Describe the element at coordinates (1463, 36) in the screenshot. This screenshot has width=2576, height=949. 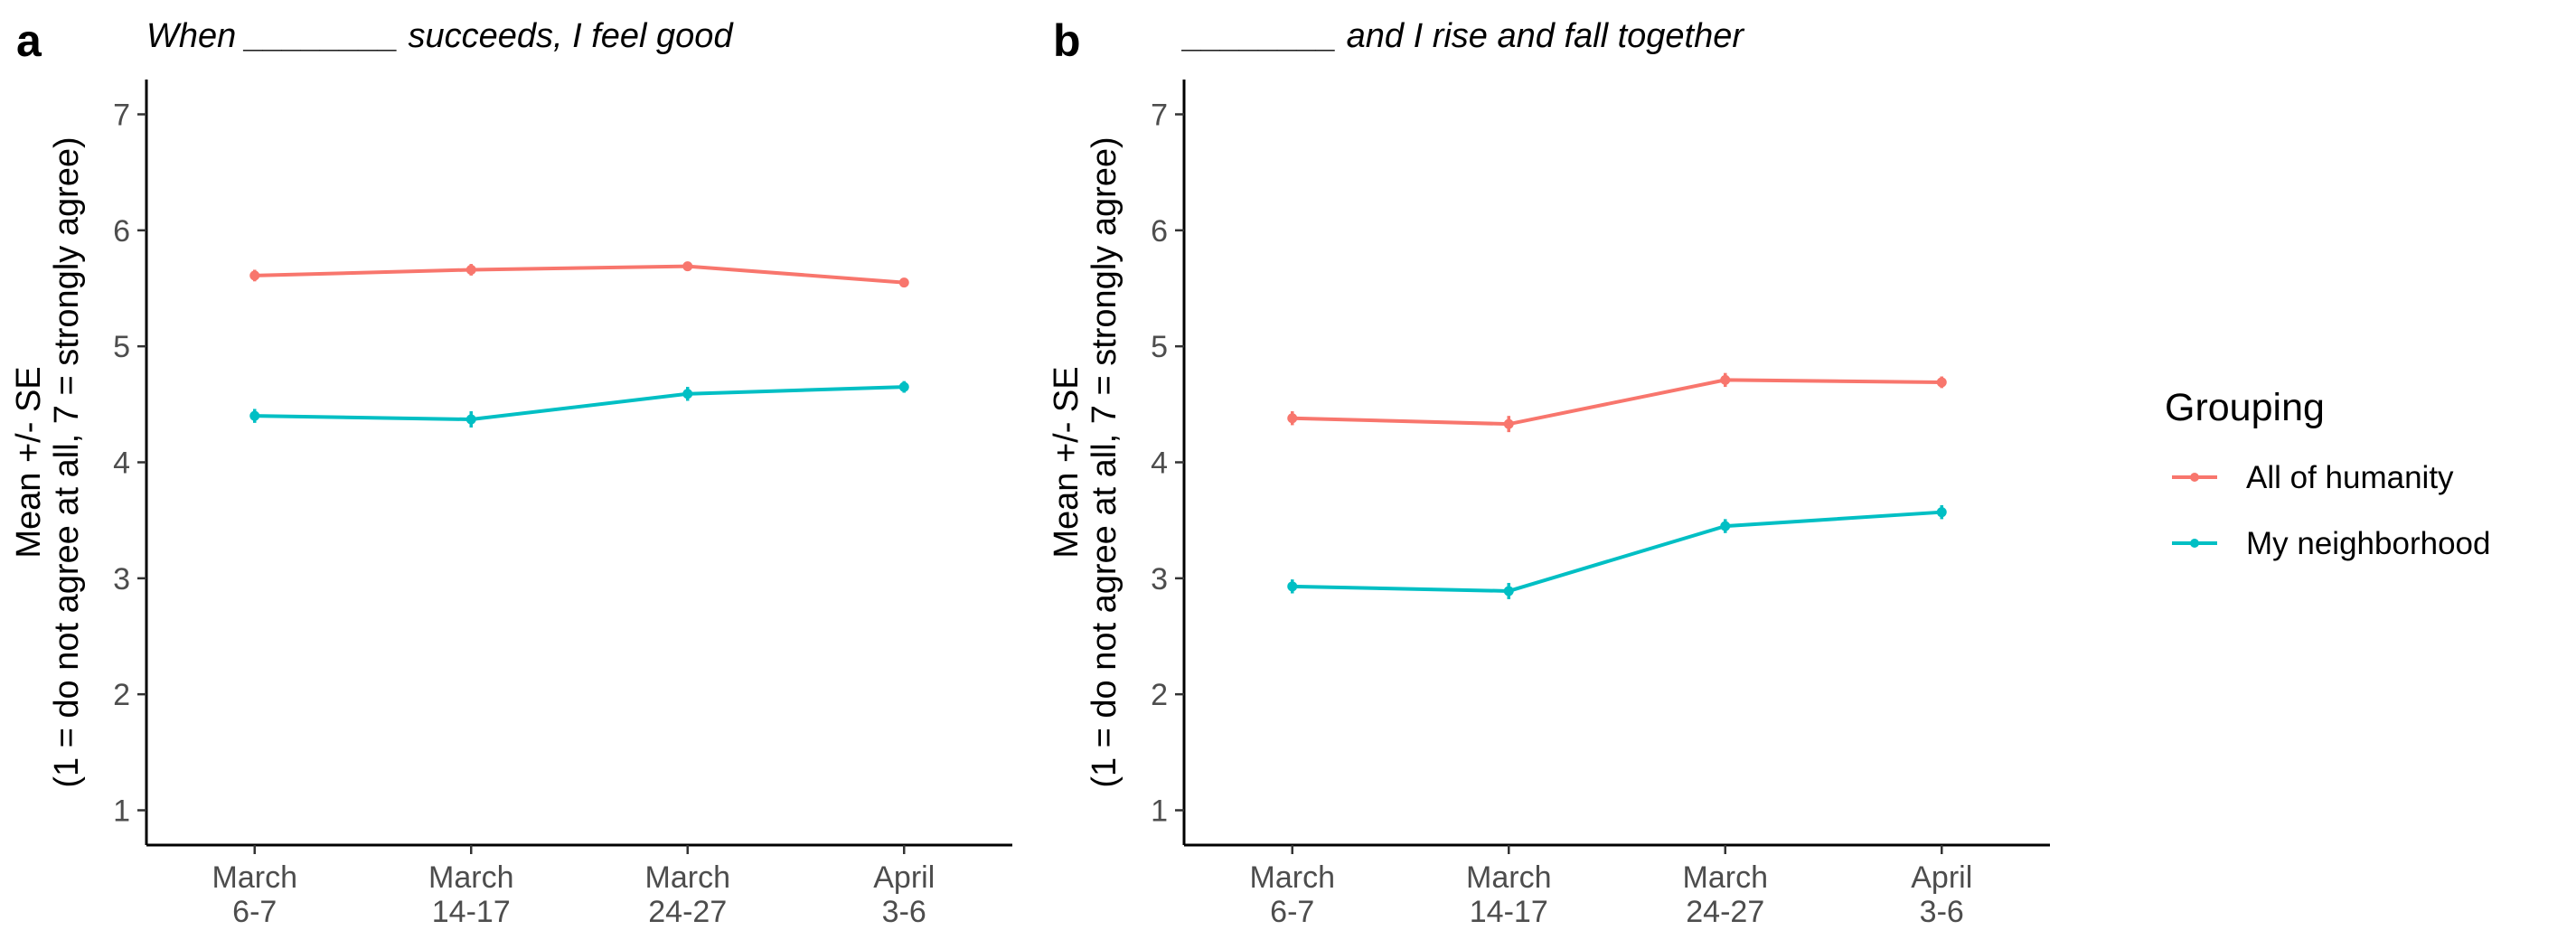
I see `panel-b-title: ________ and I rise and fall together` at that location.